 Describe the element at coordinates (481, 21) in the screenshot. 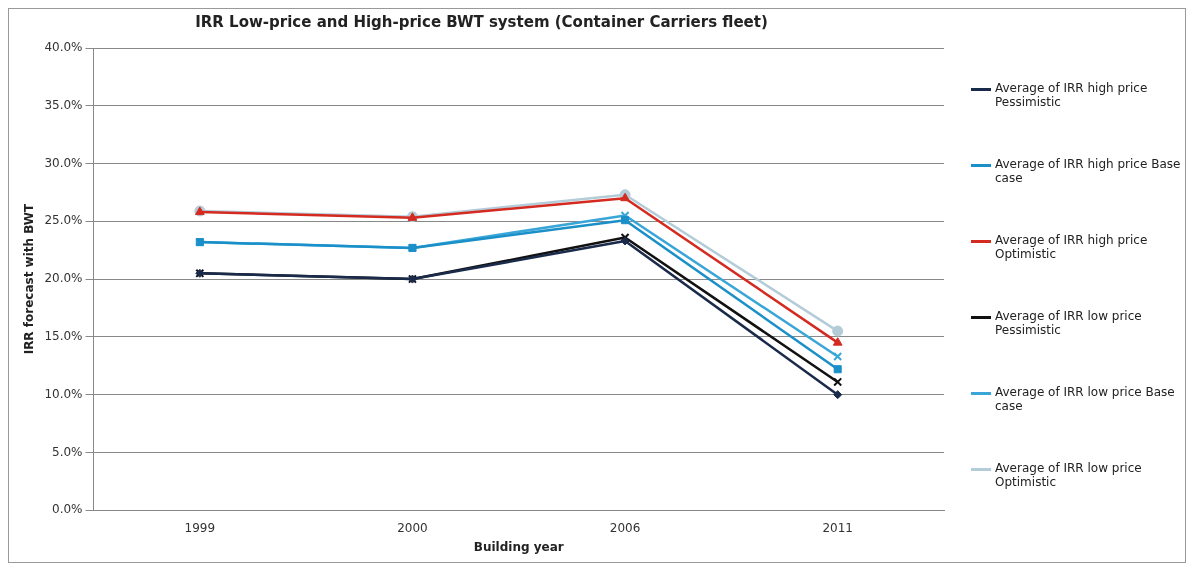

I see `chart-title: IRR Low-price and High-price BWT system (Container Carriers fleet)` at that location.